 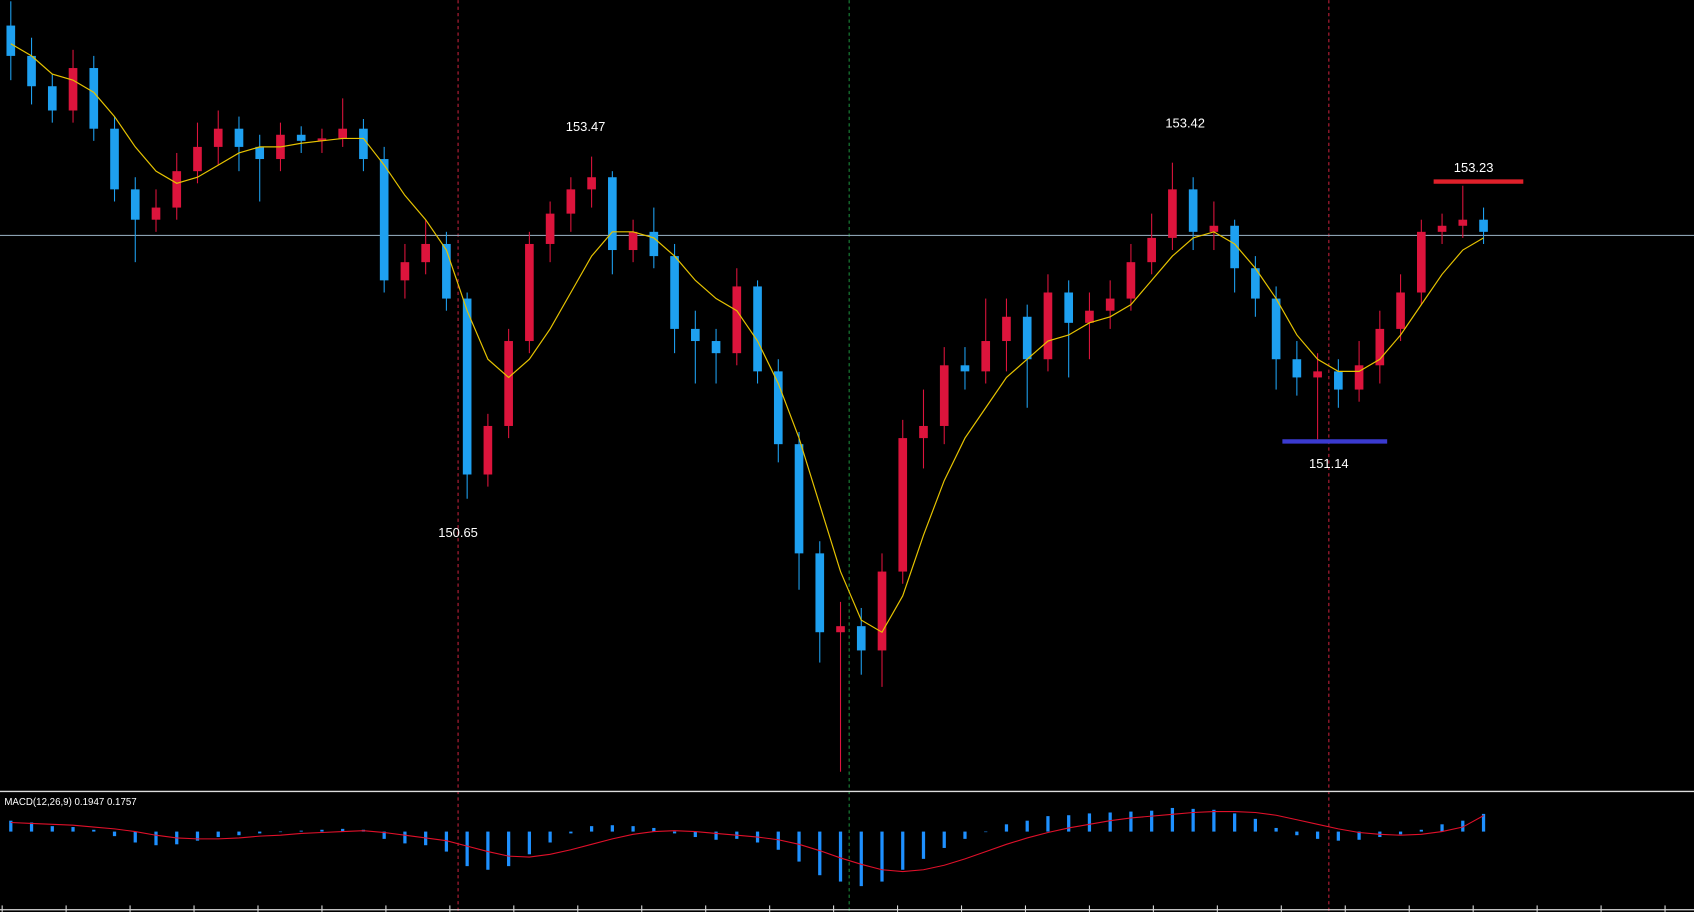 What do you see at coordinates (1474, 167) in the screenshot?
I see `price-annotation: 153.23` at bounding box center [1474, 167].